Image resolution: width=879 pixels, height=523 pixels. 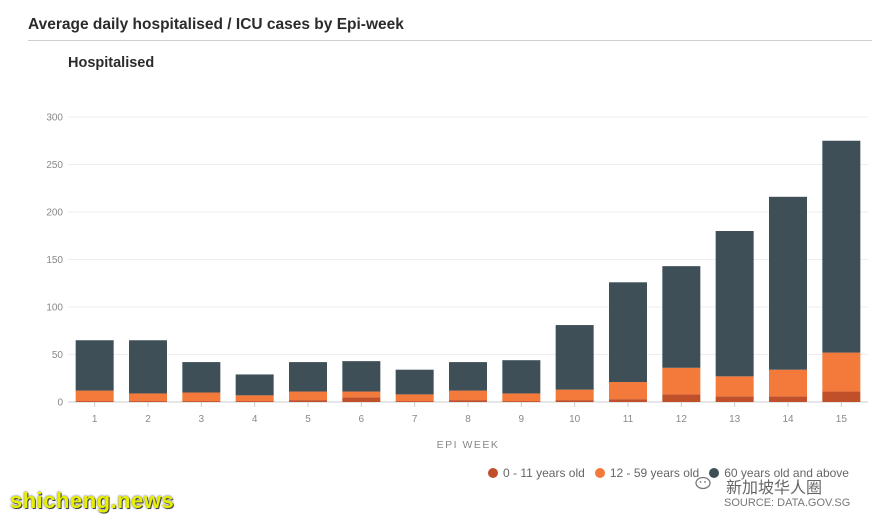 I want to click on x-tick-label-10: 10, so click(x=575, y=419).